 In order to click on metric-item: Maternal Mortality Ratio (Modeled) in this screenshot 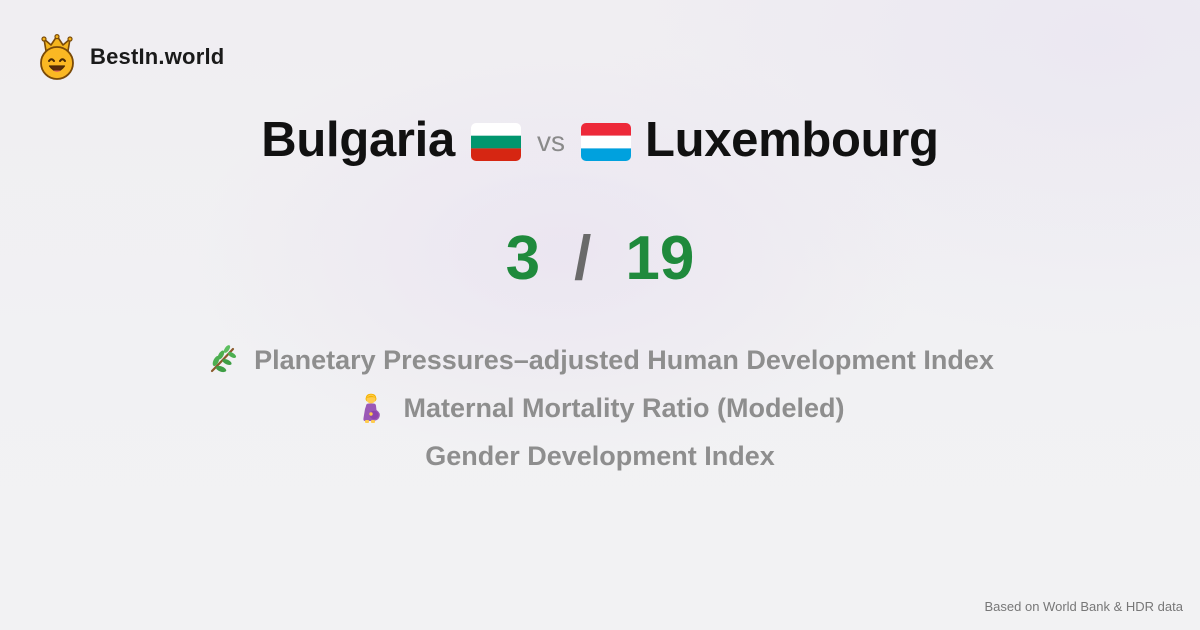, I will do `click(600, 408)`.